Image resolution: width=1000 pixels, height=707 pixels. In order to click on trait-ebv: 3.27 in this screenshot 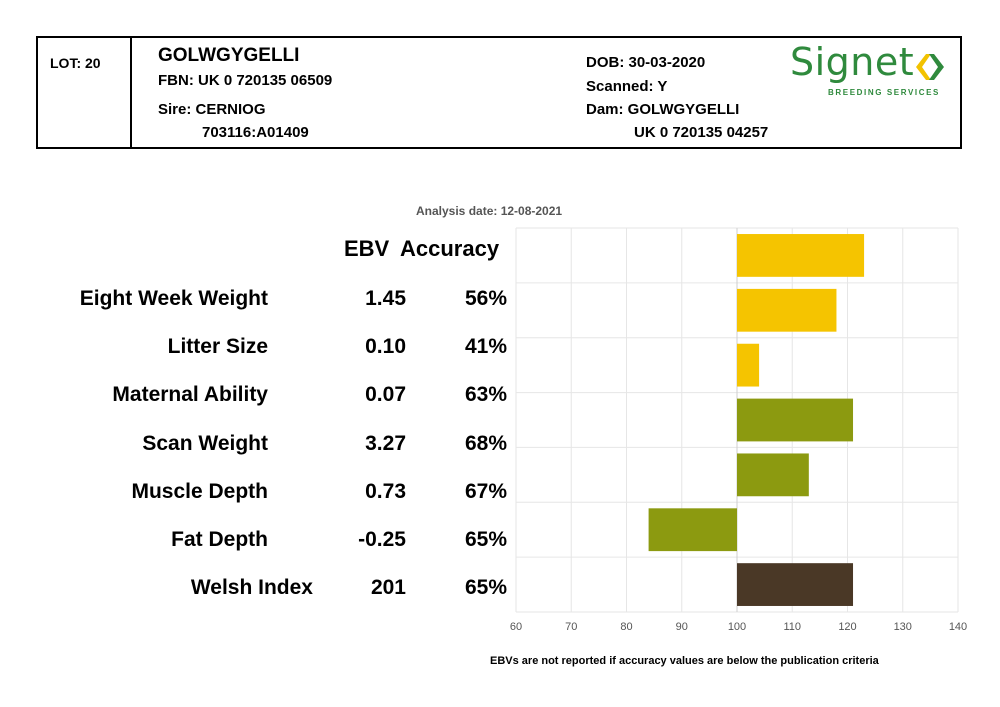, I will do `click(385, 443)`.